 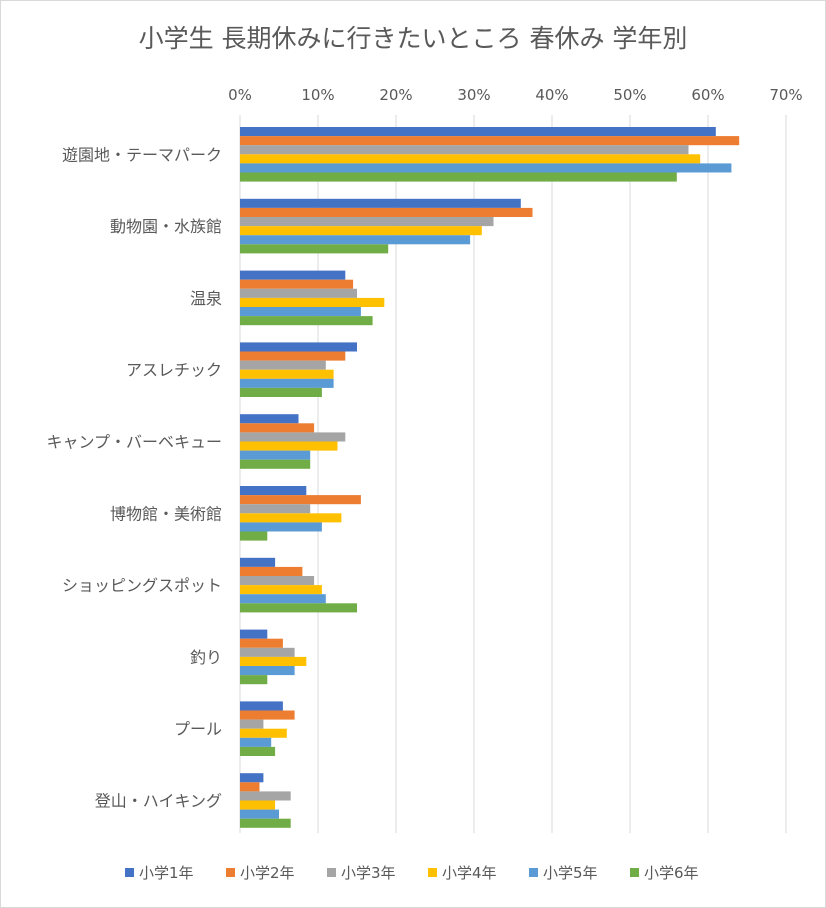 I want to click on category-label: プール, so click(x=198, y=729).